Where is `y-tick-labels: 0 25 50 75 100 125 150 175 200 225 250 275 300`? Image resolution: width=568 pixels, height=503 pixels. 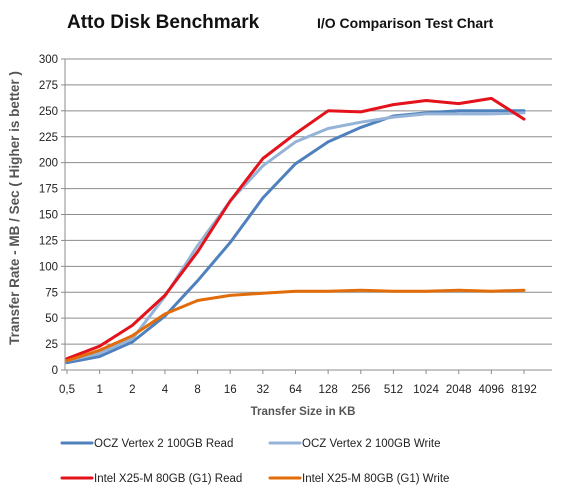 y-tick-labels: 0 25 50 75 100 125 150 175 200 225 250 275 300 is located at coordinates (48, 215).